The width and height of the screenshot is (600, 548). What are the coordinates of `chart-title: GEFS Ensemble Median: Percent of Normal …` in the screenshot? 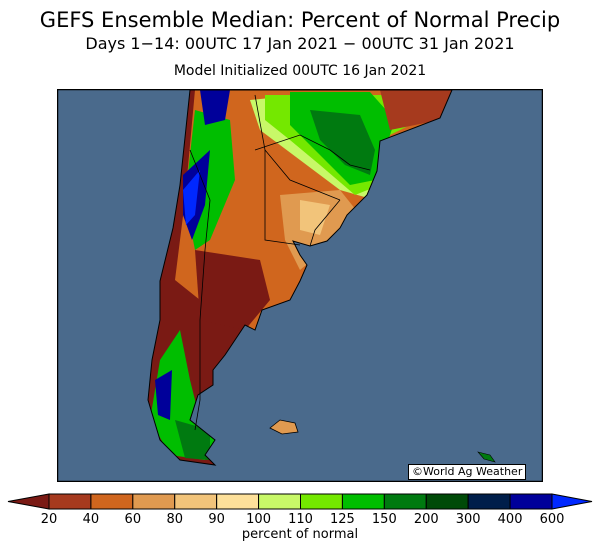 It's located at (300, 20).